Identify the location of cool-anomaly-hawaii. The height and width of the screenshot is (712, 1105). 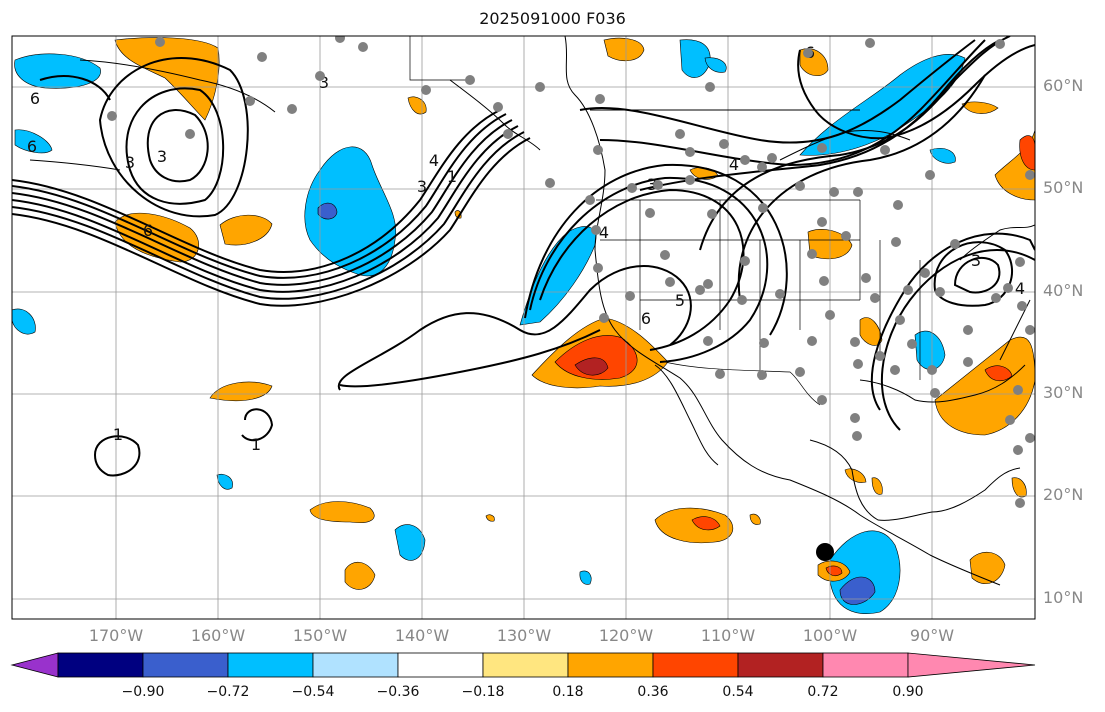
(410, 542).